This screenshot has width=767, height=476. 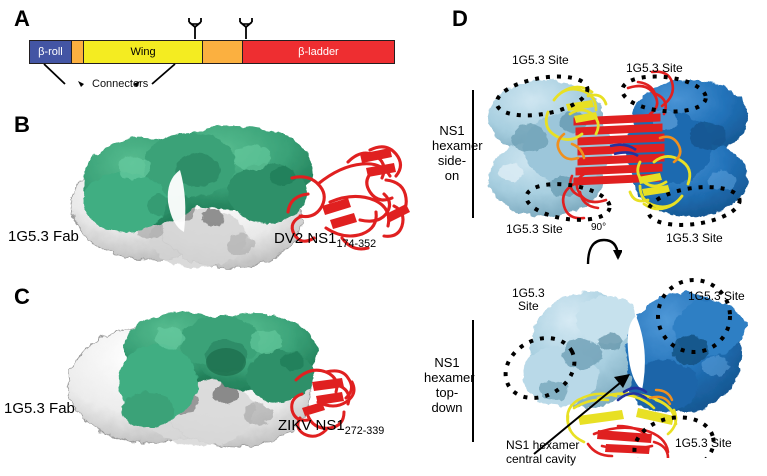 I want to click on domain-segment-label: β-ladder, so click(x=318, y=51).